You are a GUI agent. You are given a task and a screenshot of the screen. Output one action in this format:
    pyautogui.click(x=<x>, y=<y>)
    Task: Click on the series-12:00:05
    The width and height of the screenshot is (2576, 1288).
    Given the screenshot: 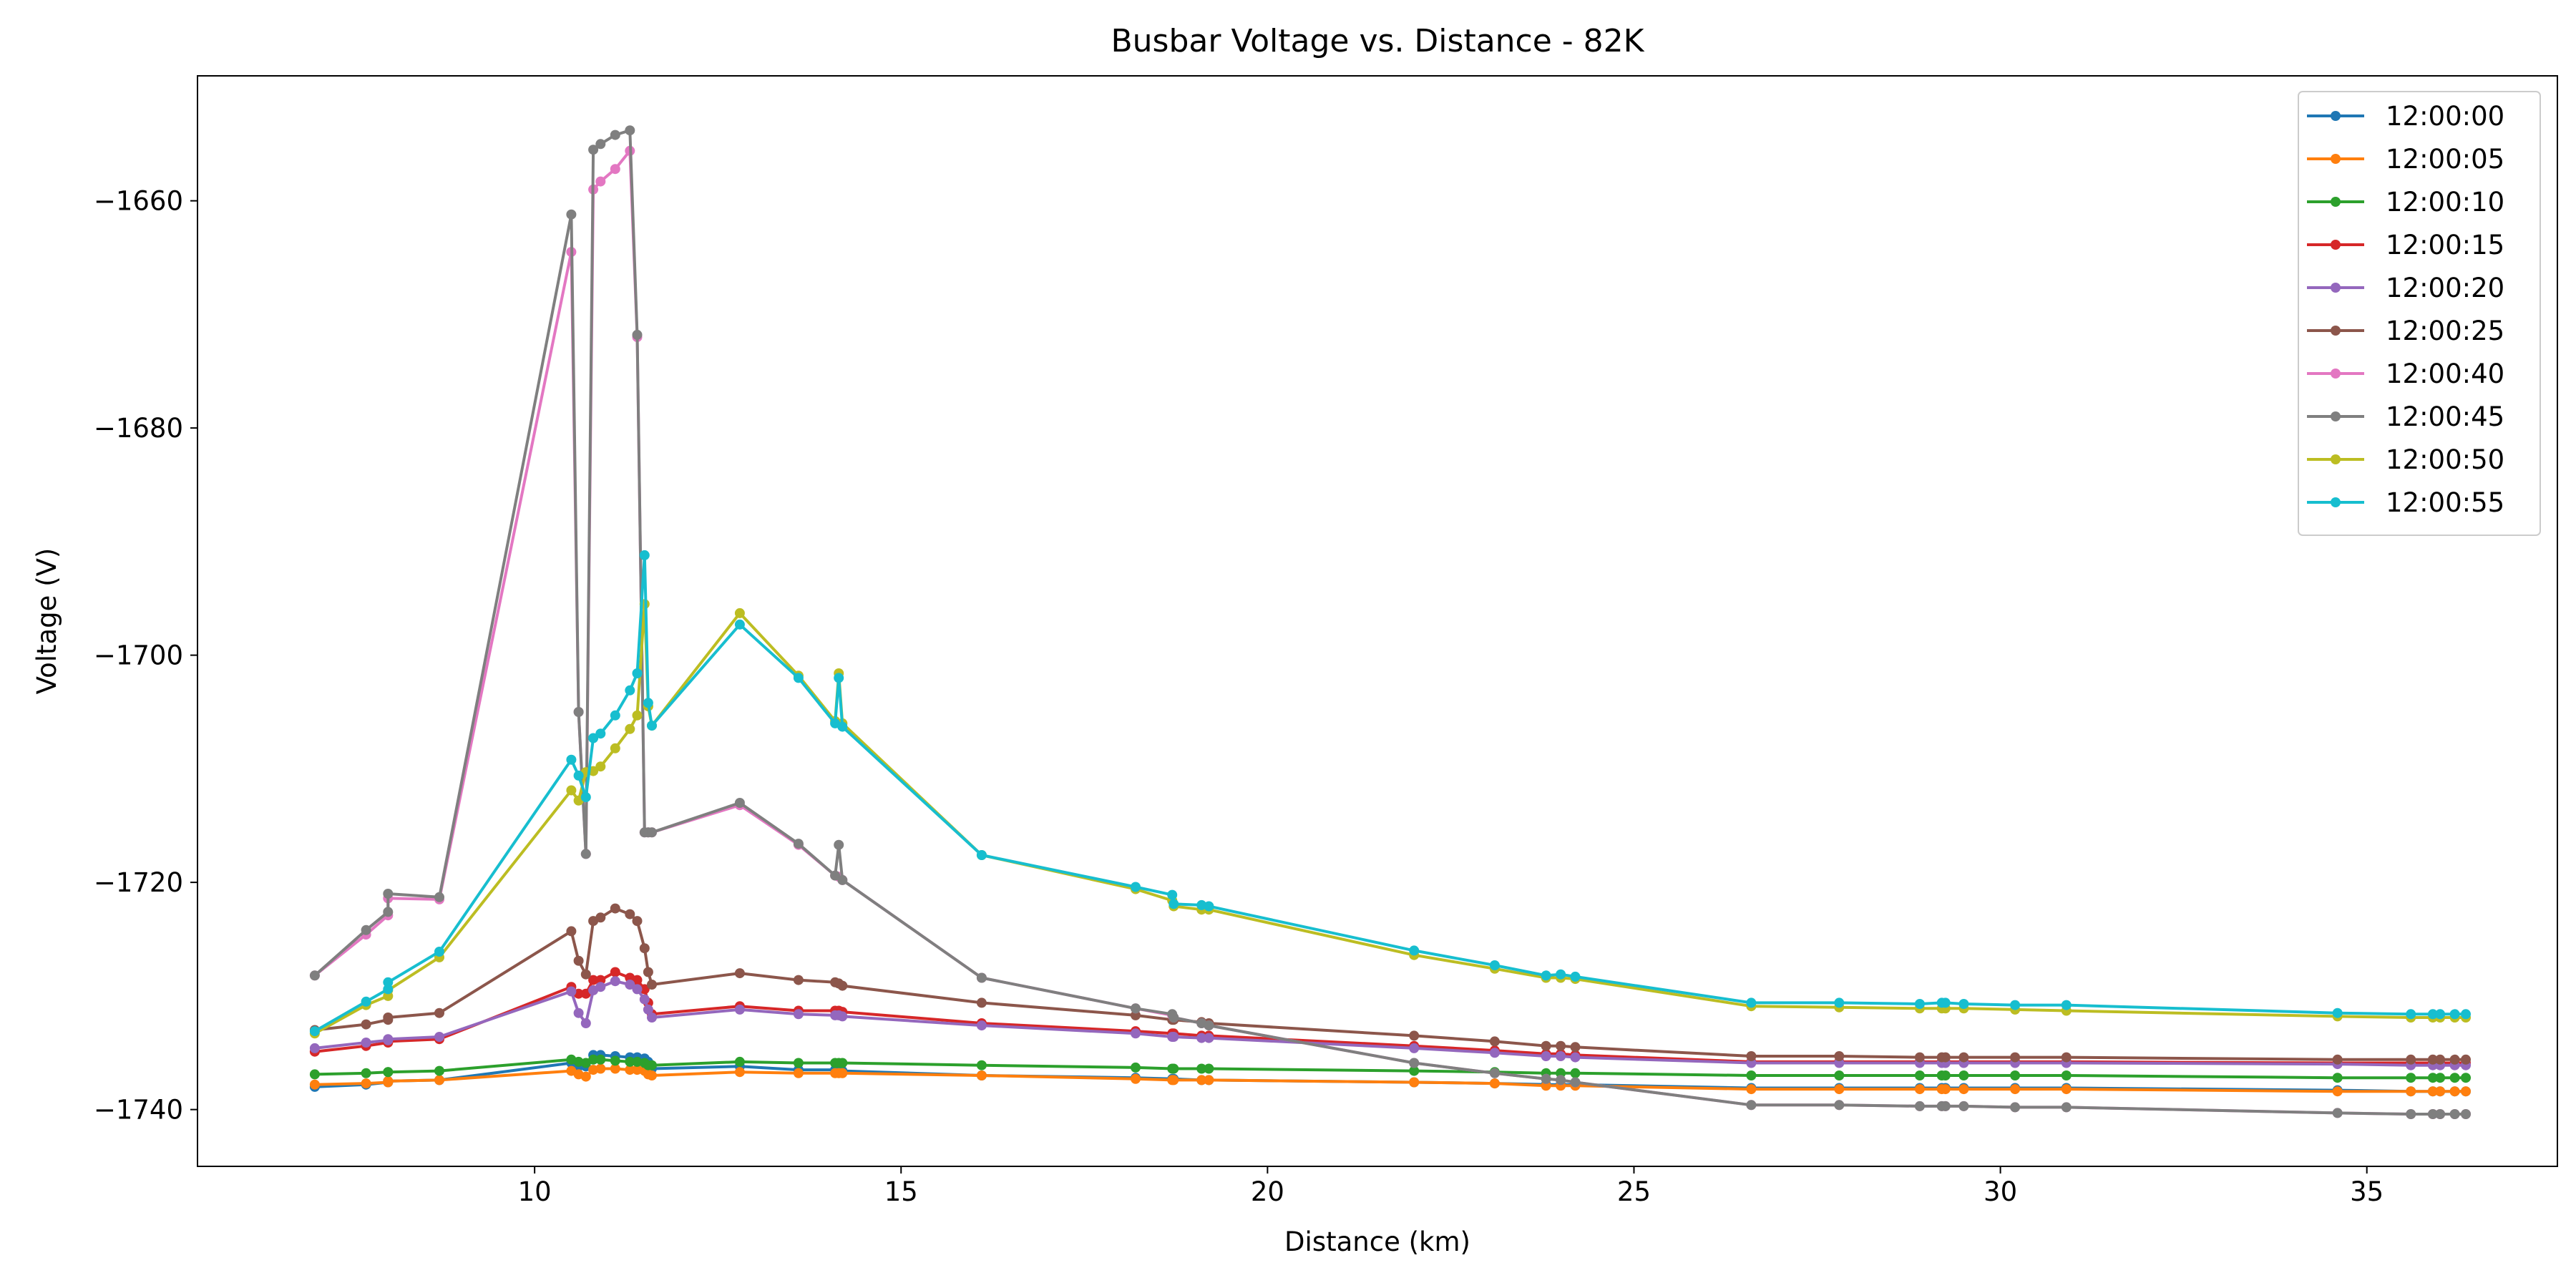 What is the action you would take?
    pyautogui.click(x=1390, y=1080)
    